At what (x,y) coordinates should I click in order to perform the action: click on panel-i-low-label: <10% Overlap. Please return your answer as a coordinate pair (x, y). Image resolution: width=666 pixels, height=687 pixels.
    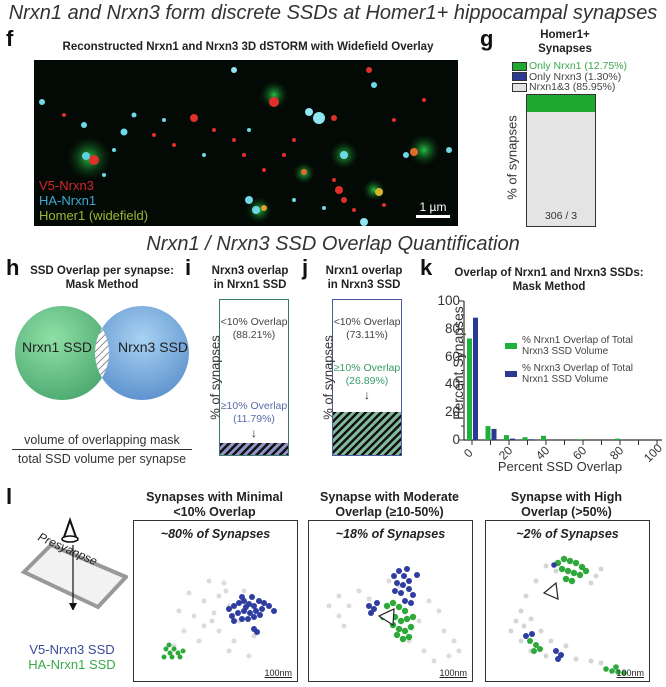
    Looking at the image, I should click on (254, 322).